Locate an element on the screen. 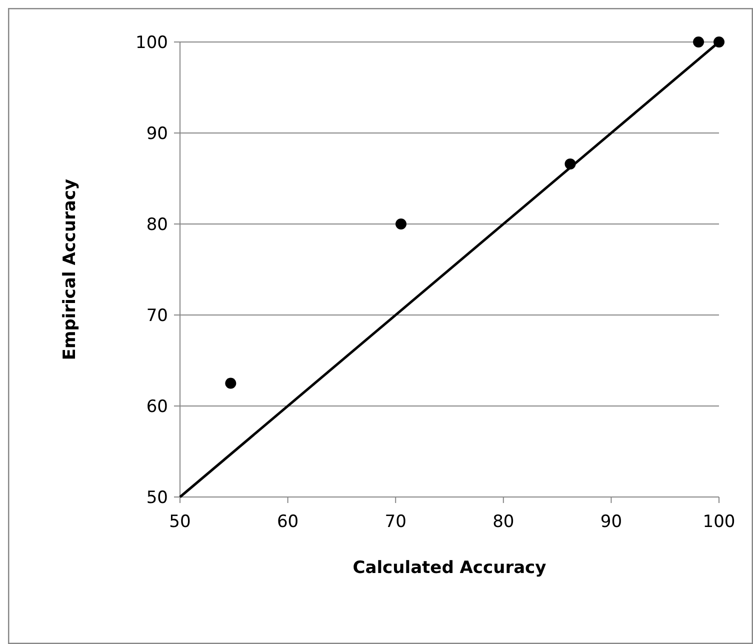 This screenshot has width=753, height=644. y-tick-label: 100 is located at coordinates (152, 42).